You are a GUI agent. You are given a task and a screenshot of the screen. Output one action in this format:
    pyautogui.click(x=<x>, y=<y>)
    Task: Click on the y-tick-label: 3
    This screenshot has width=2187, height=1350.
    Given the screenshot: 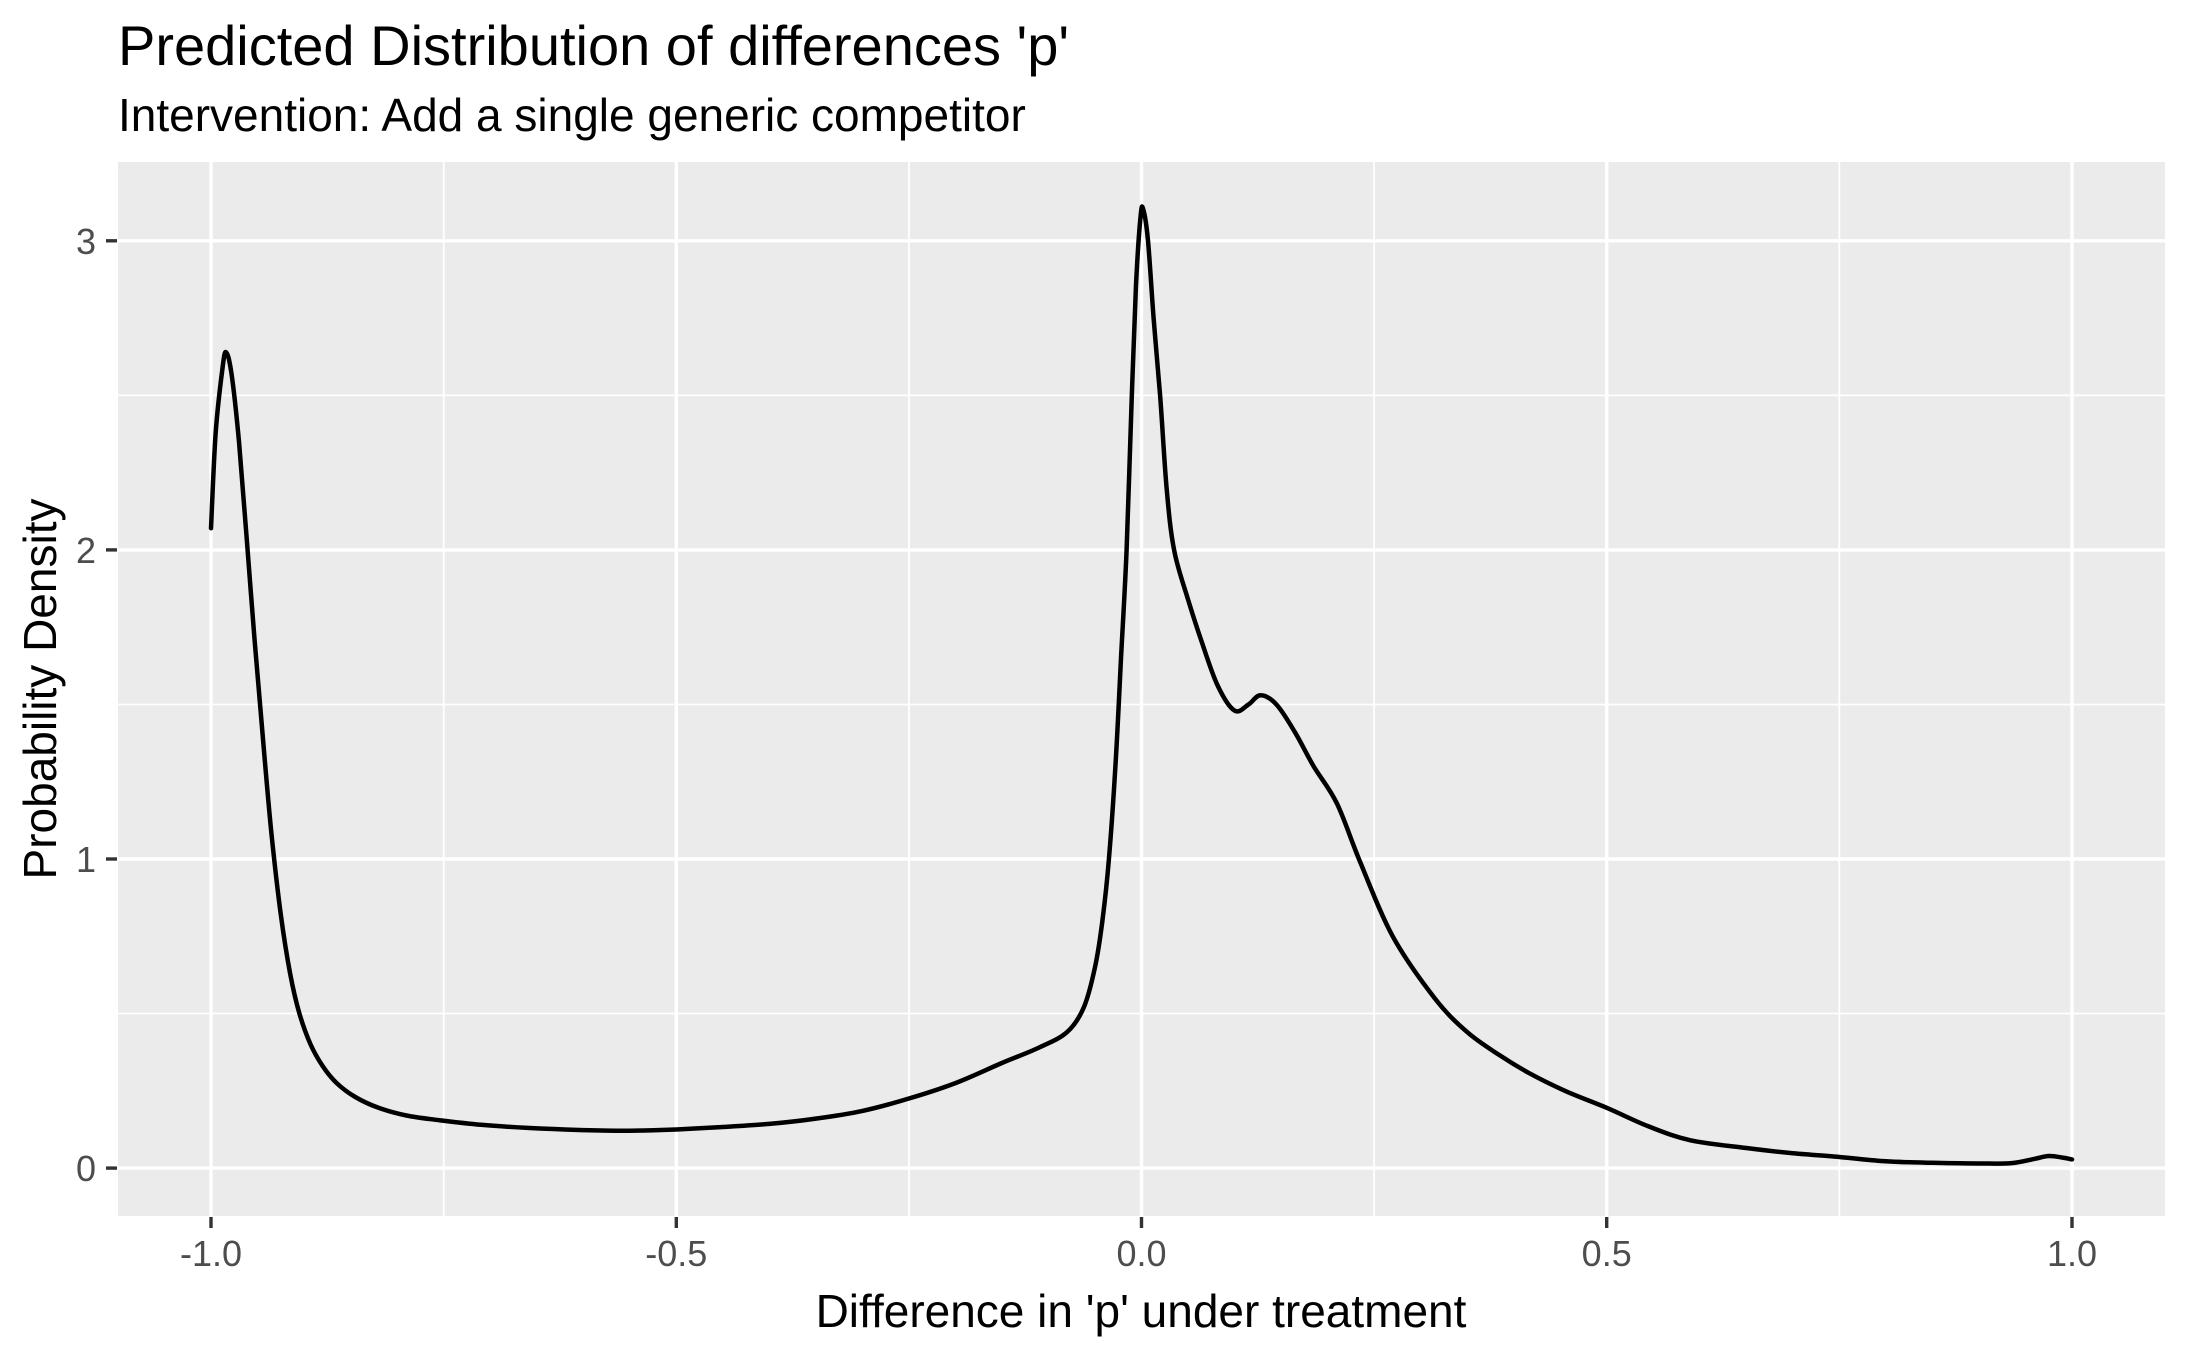 What is the action you would take?
    pyautogui.click(x=86, y=241)
    